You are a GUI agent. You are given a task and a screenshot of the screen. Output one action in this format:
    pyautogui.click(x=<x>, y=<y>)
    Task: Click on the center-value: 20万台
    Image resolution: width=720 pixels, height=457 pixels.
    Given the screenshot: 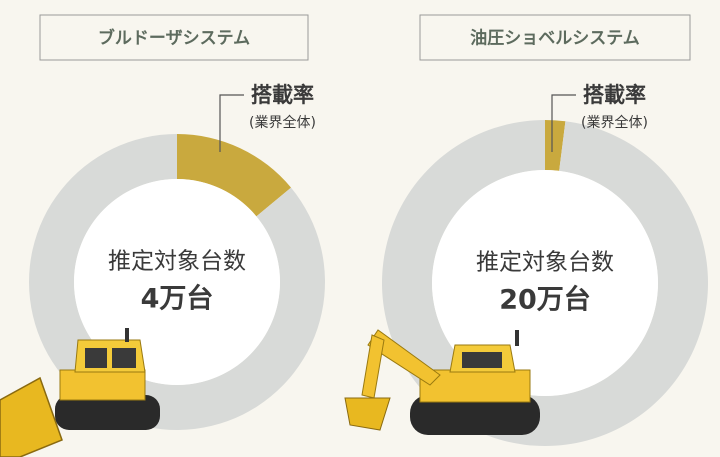 What is the action you would take?
    pyautogui.click(x=545, y=300)
    